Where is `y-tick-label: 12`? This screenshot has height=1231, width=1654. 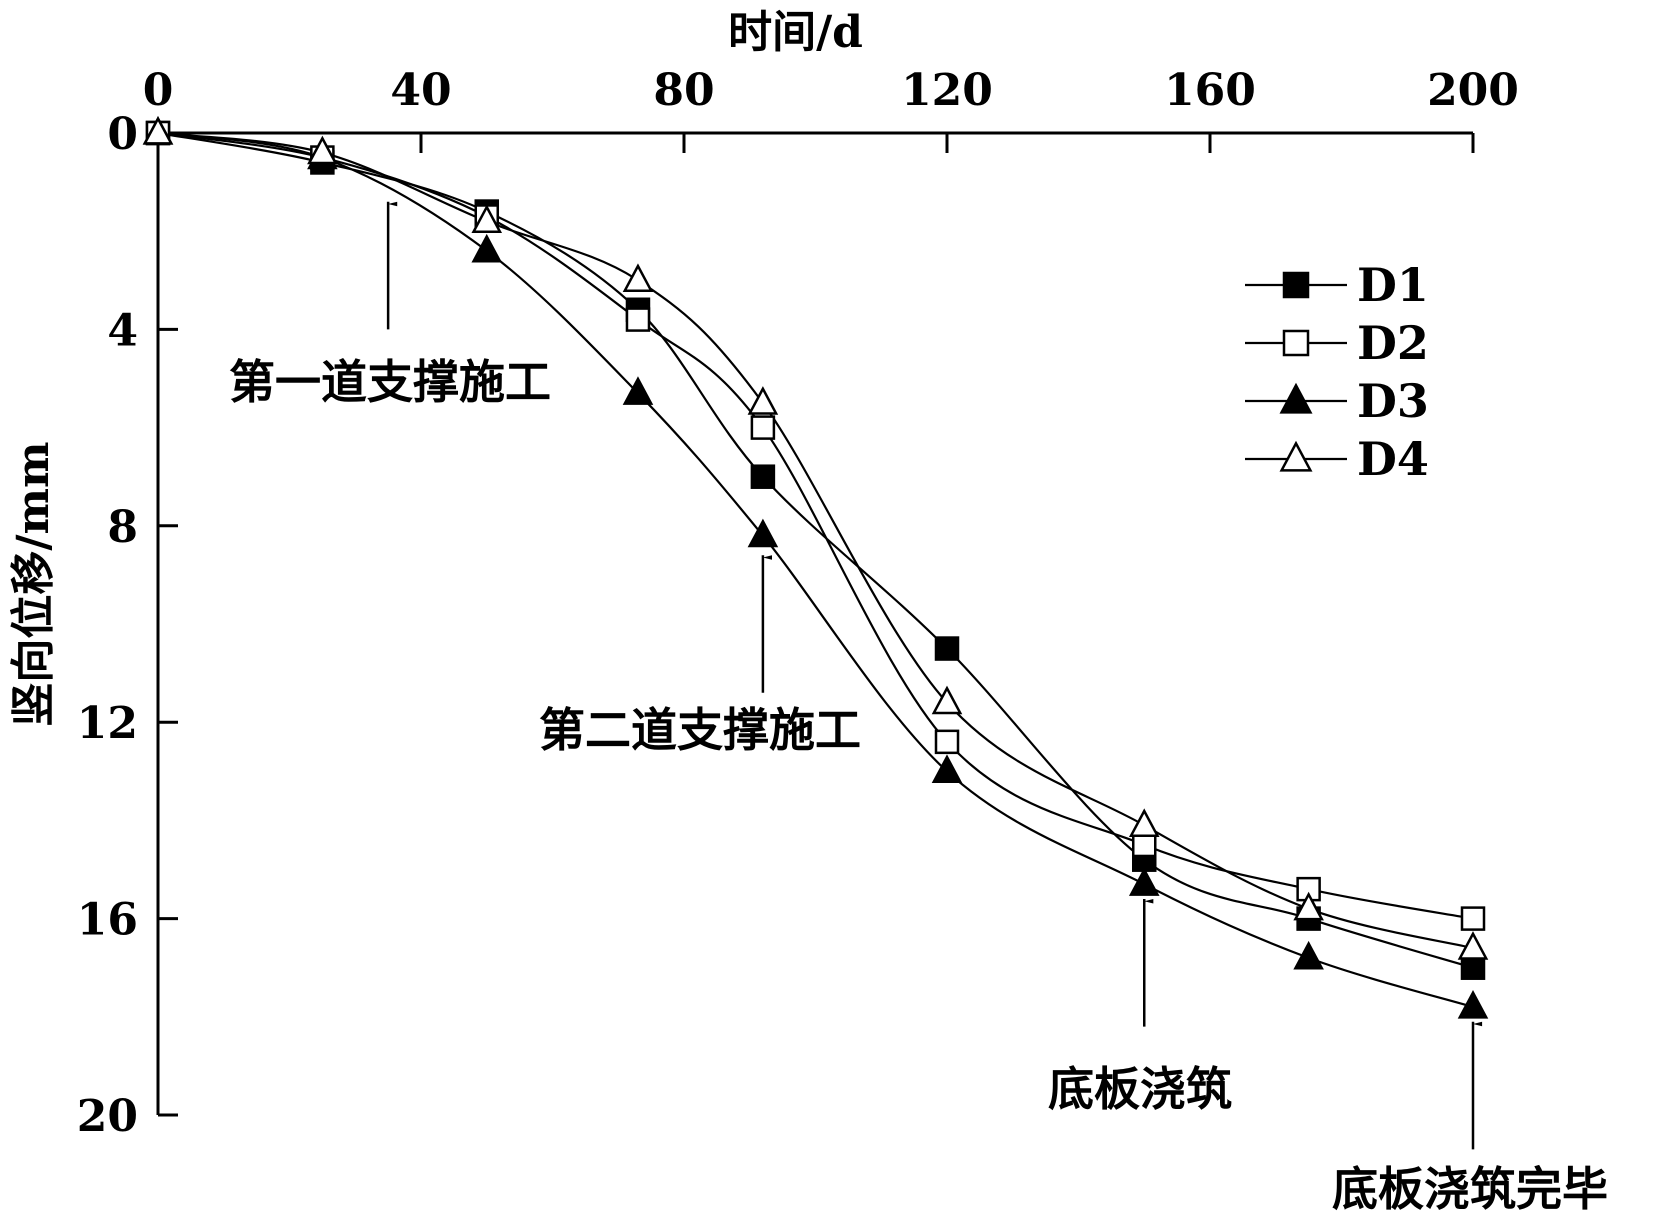
y-tick-label: 12 is located at coordinates (107, 723).